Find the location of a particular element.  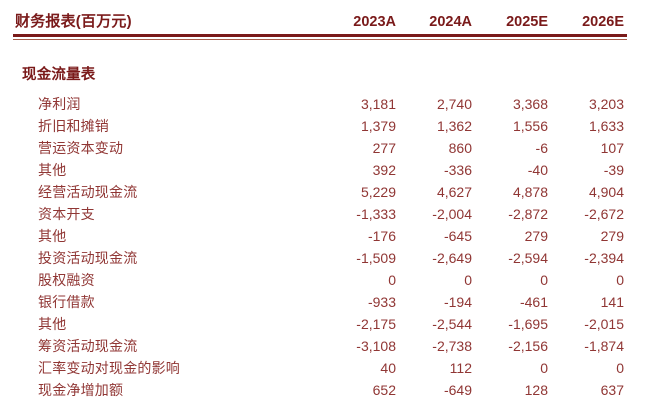

row-value: -194 is located at coordinates (457, 302).